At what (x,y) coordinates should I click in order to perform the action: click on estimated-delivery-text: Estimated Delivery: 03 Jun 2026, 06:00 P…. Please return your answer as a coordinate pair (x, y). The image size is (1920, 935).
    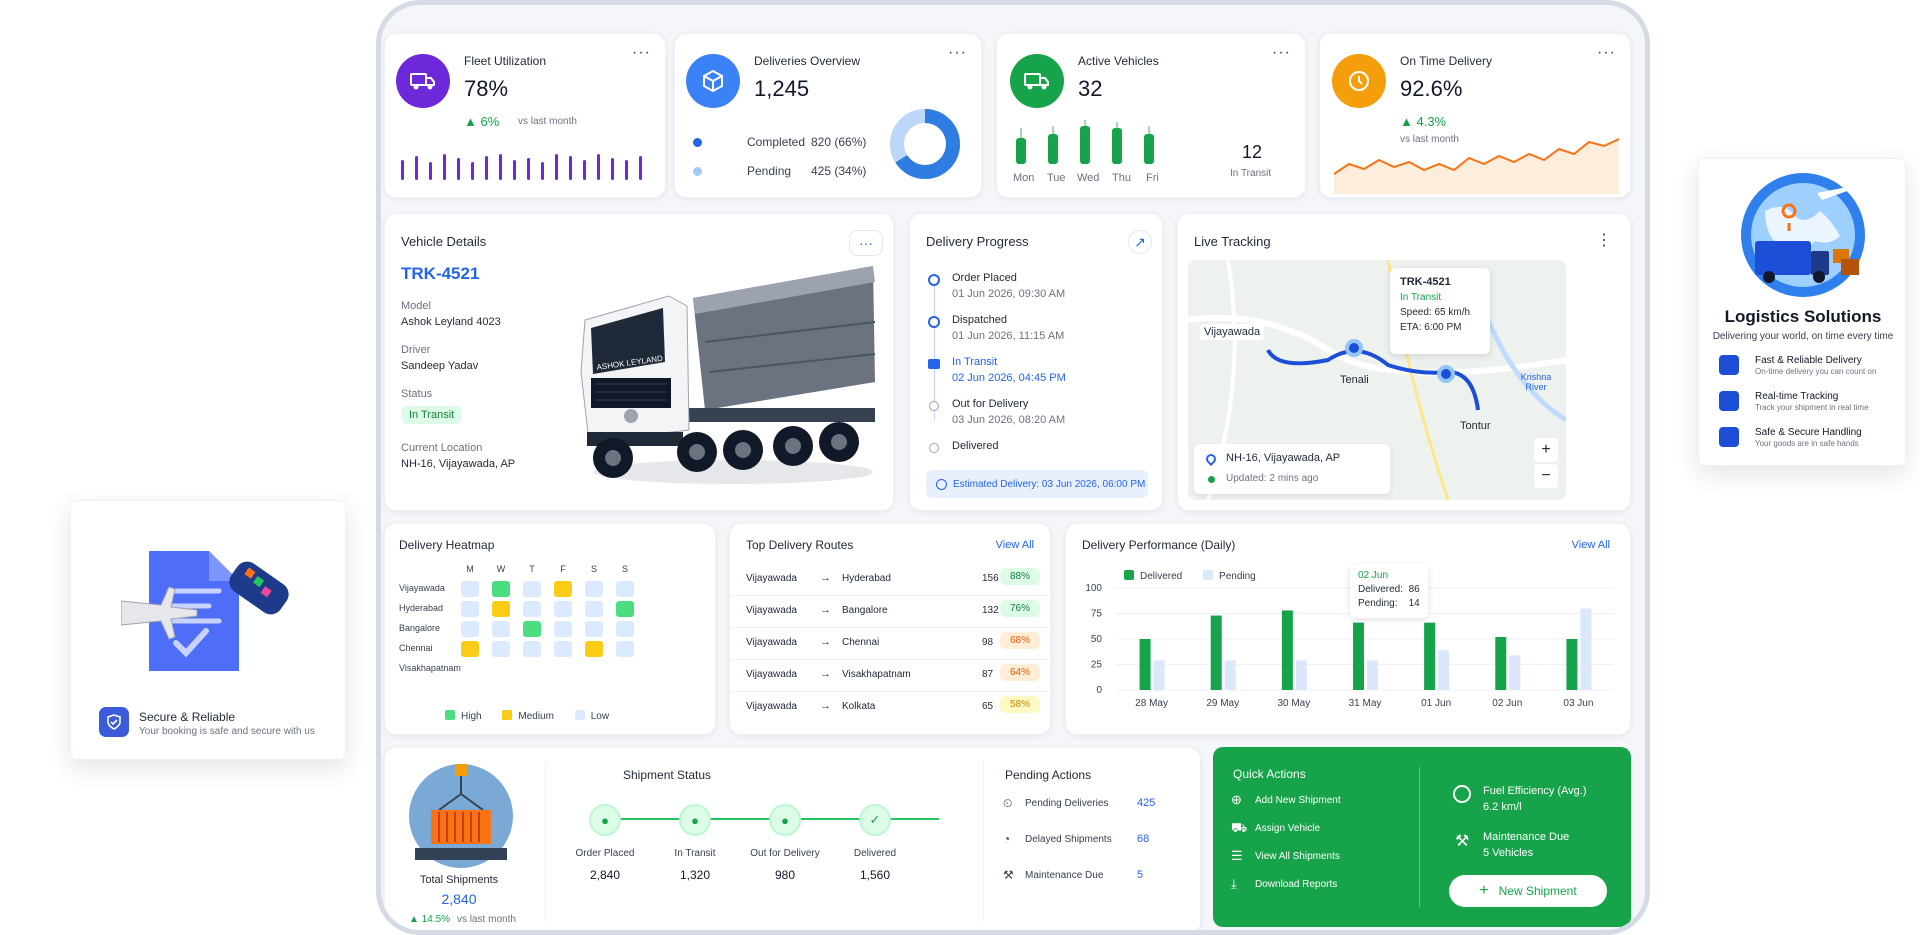
    Looking at the image, I should click on (1049, 484).